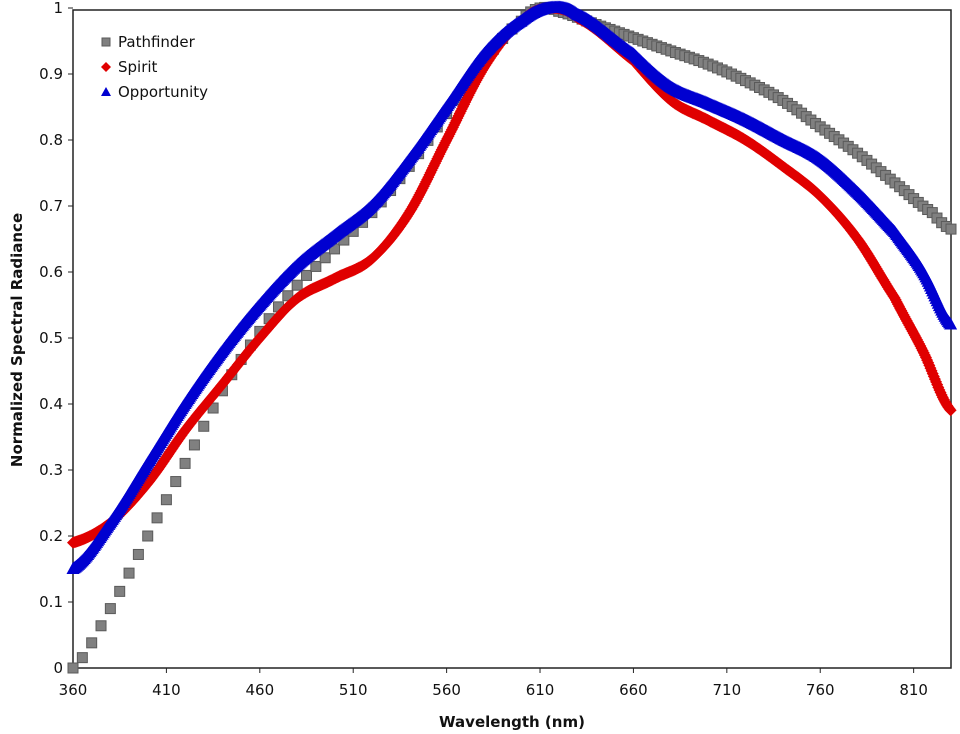 The width and height of the screenshot is (960, 734). I want to click on x-tick-label: 810, so click(913, 690).